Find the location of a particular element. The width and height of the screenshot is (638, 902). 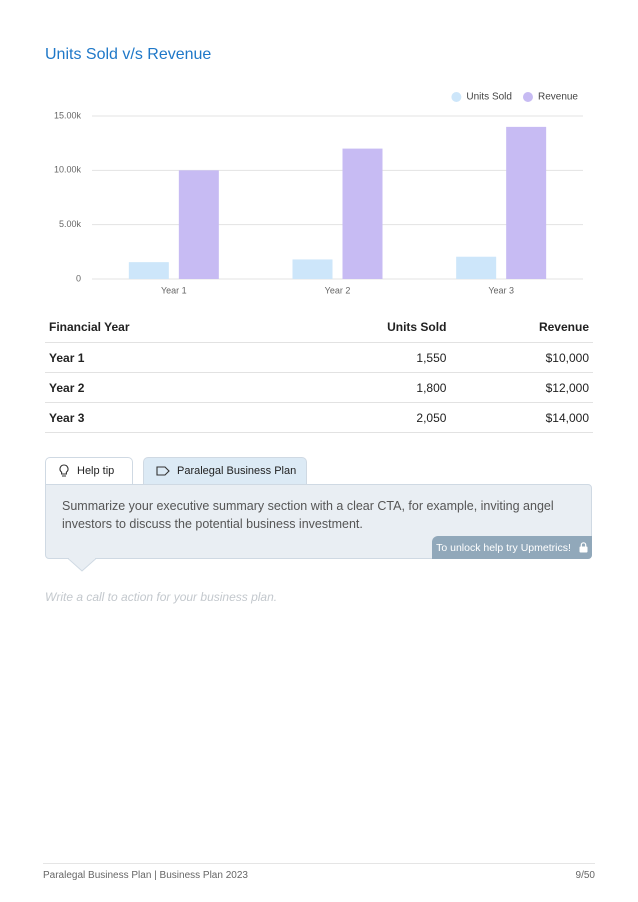

table-row: Year 1 1,550 $10,000 is located at coordinates (319, 357).